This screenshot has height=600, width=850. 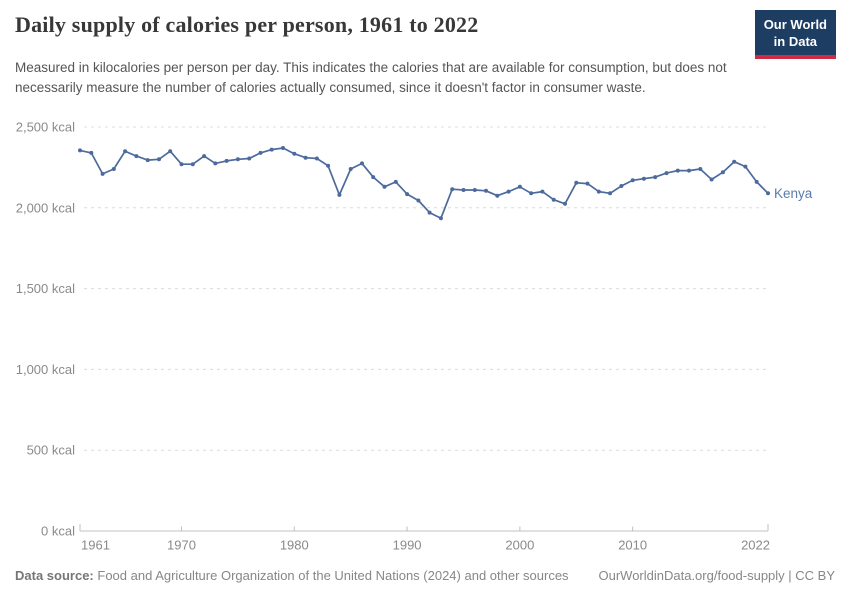 What do you see at coordinates (51, 450) in the screenshot?
I see `y-tick-label: 500 kcal` at bounding box center [51, 450].